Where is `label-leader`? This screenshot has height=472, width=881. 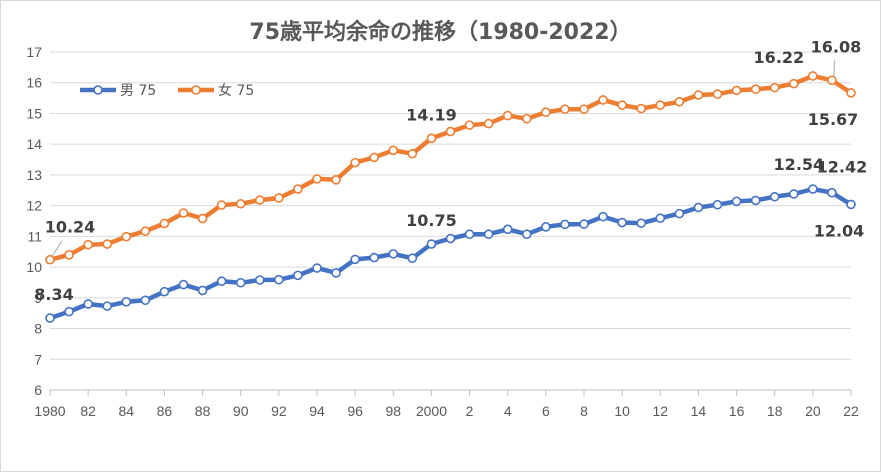 label-leader is located at coordinates (57, 248).